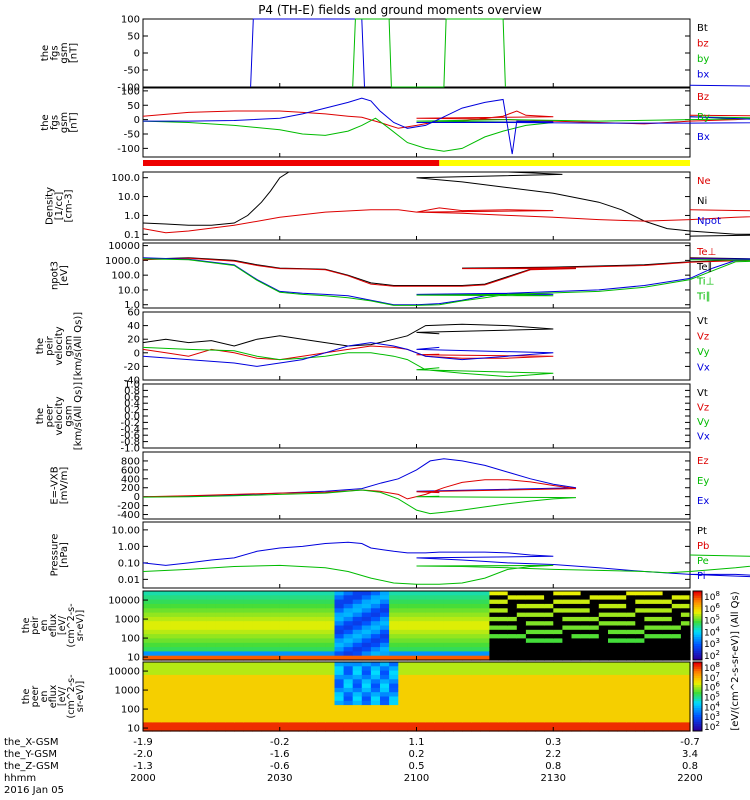  I want to click on legend-temp-2: Ti⊥, so click(705, 282).